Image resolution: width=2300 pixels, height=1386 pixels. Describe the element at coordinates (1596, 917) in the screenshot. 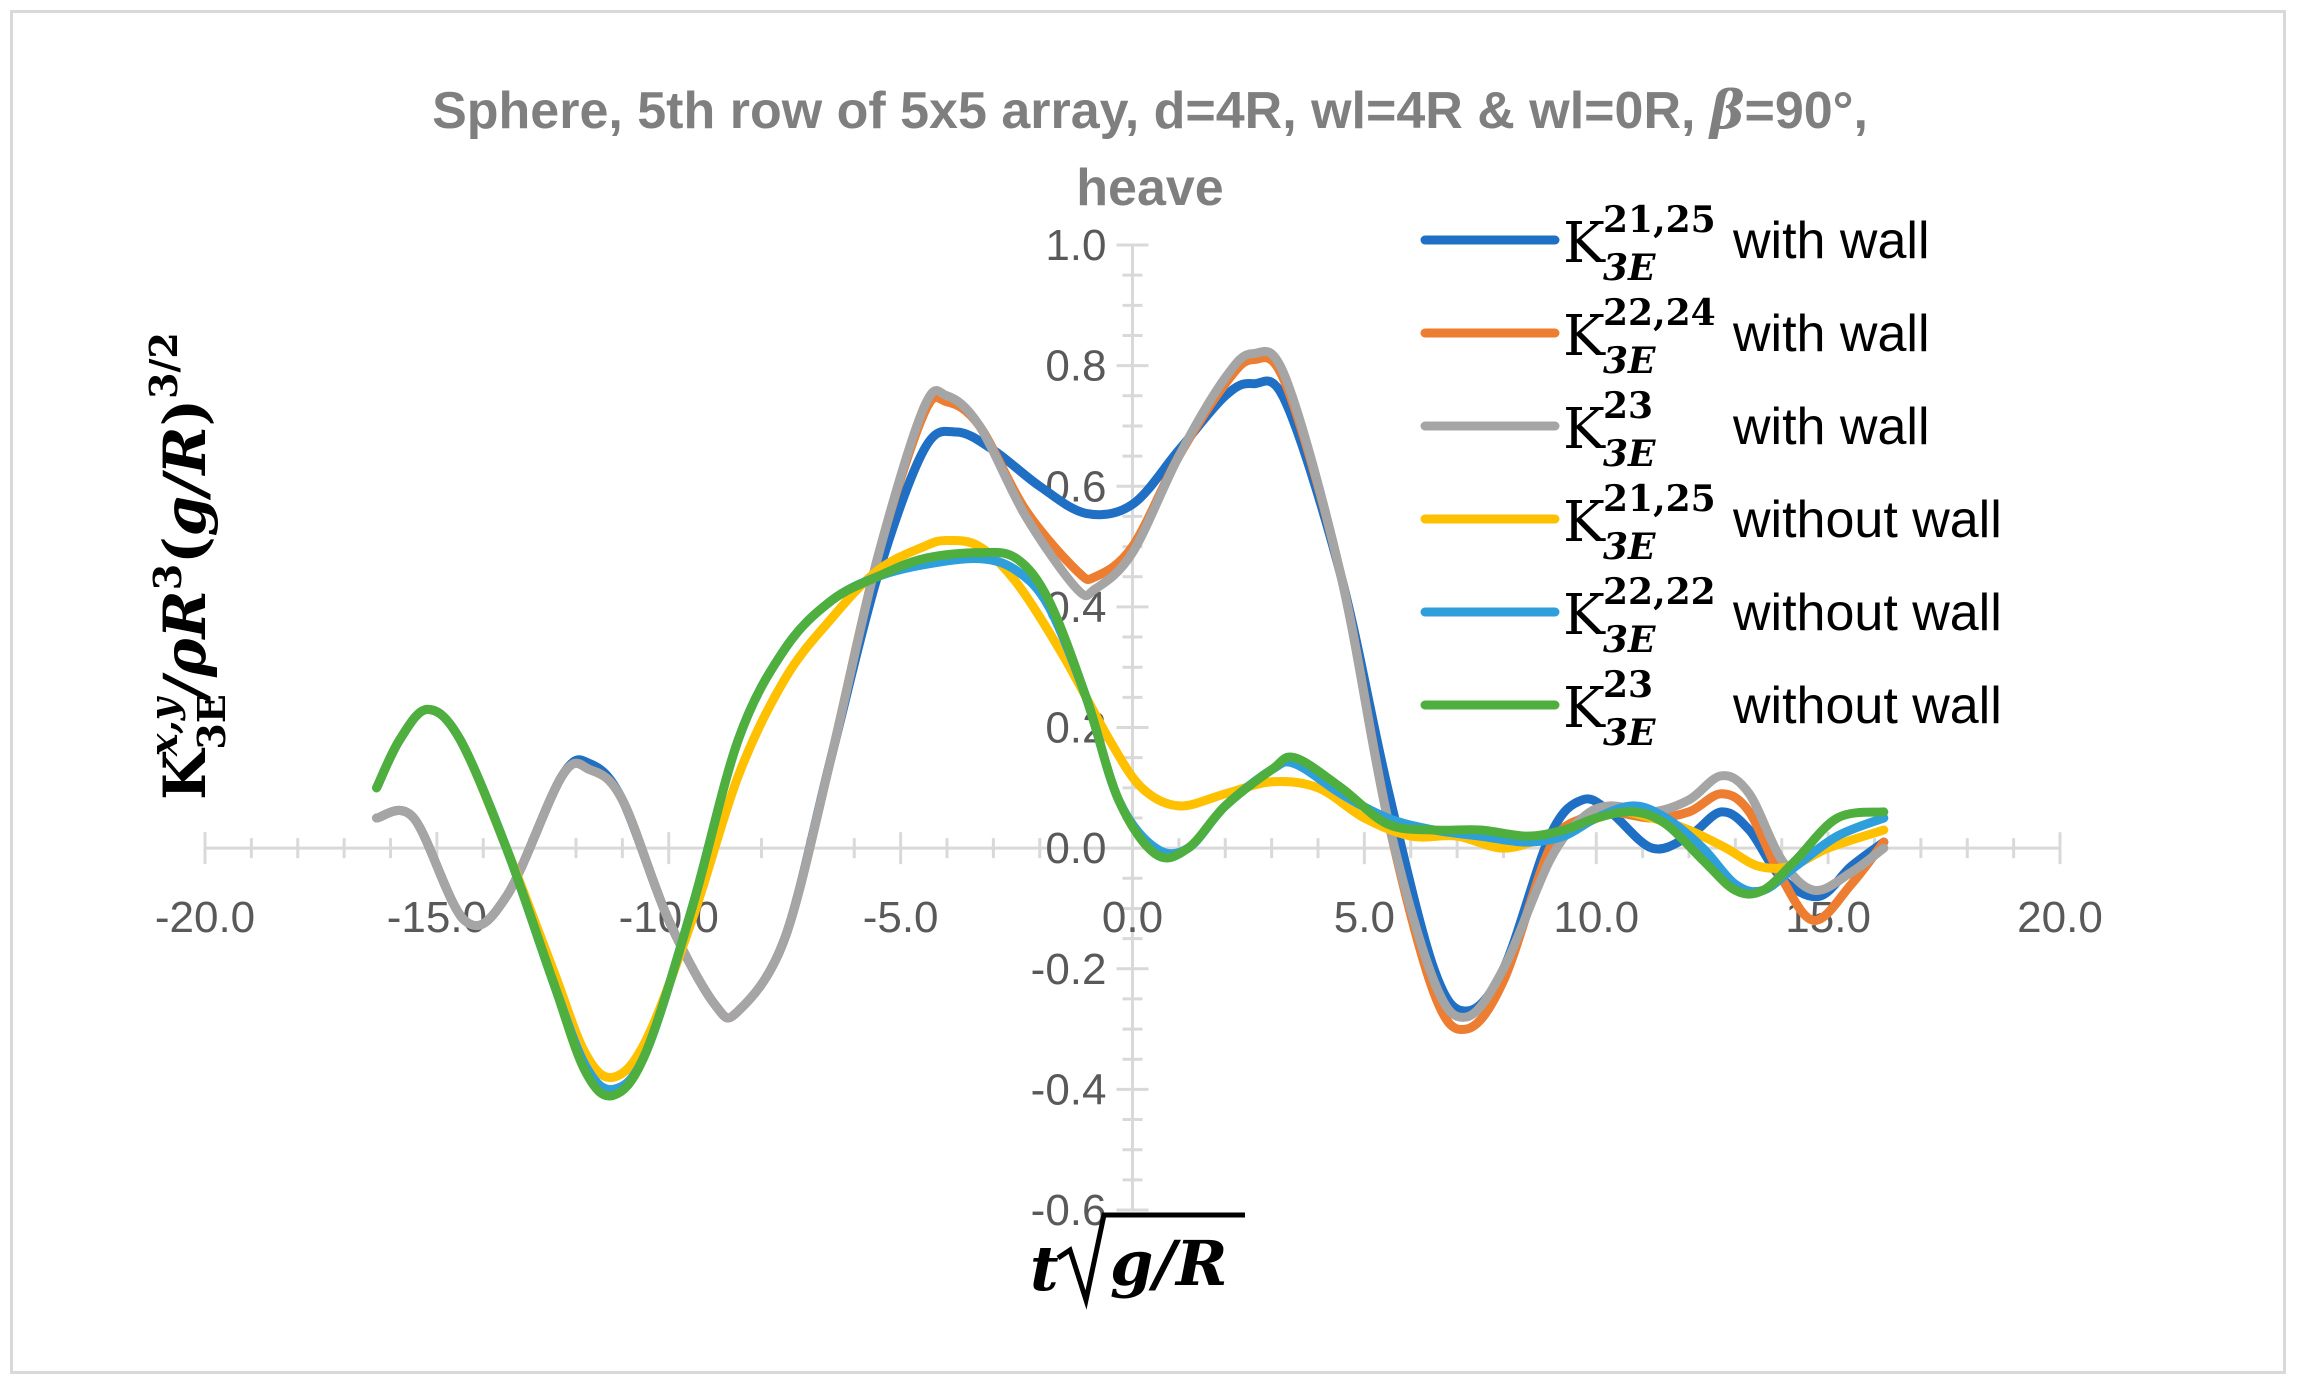

I see `x-tick-label: 10.0` at that location.